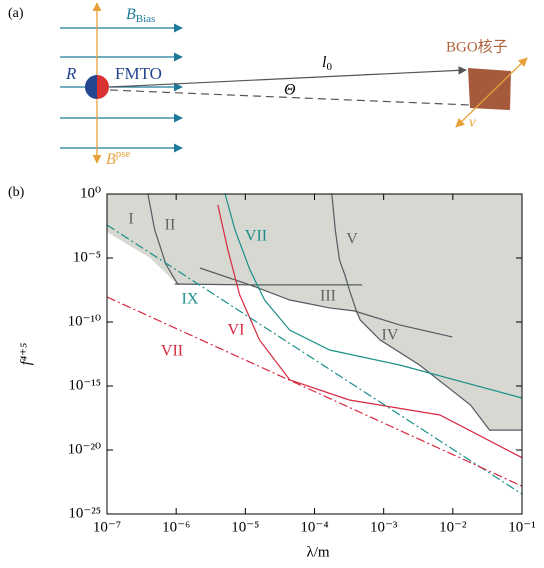  I want to click on curve-label: III, so click(328, 296).